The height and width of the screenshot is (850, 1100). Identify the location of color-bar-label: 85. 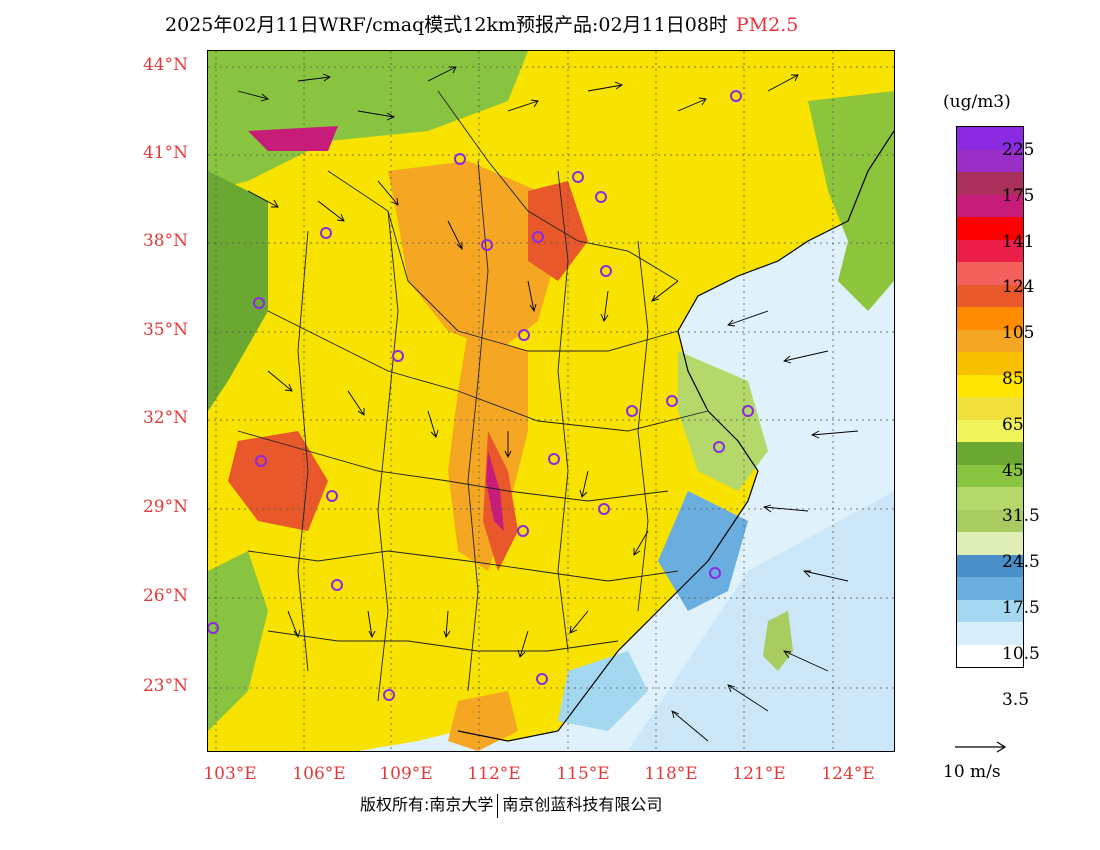
(1013, 379).